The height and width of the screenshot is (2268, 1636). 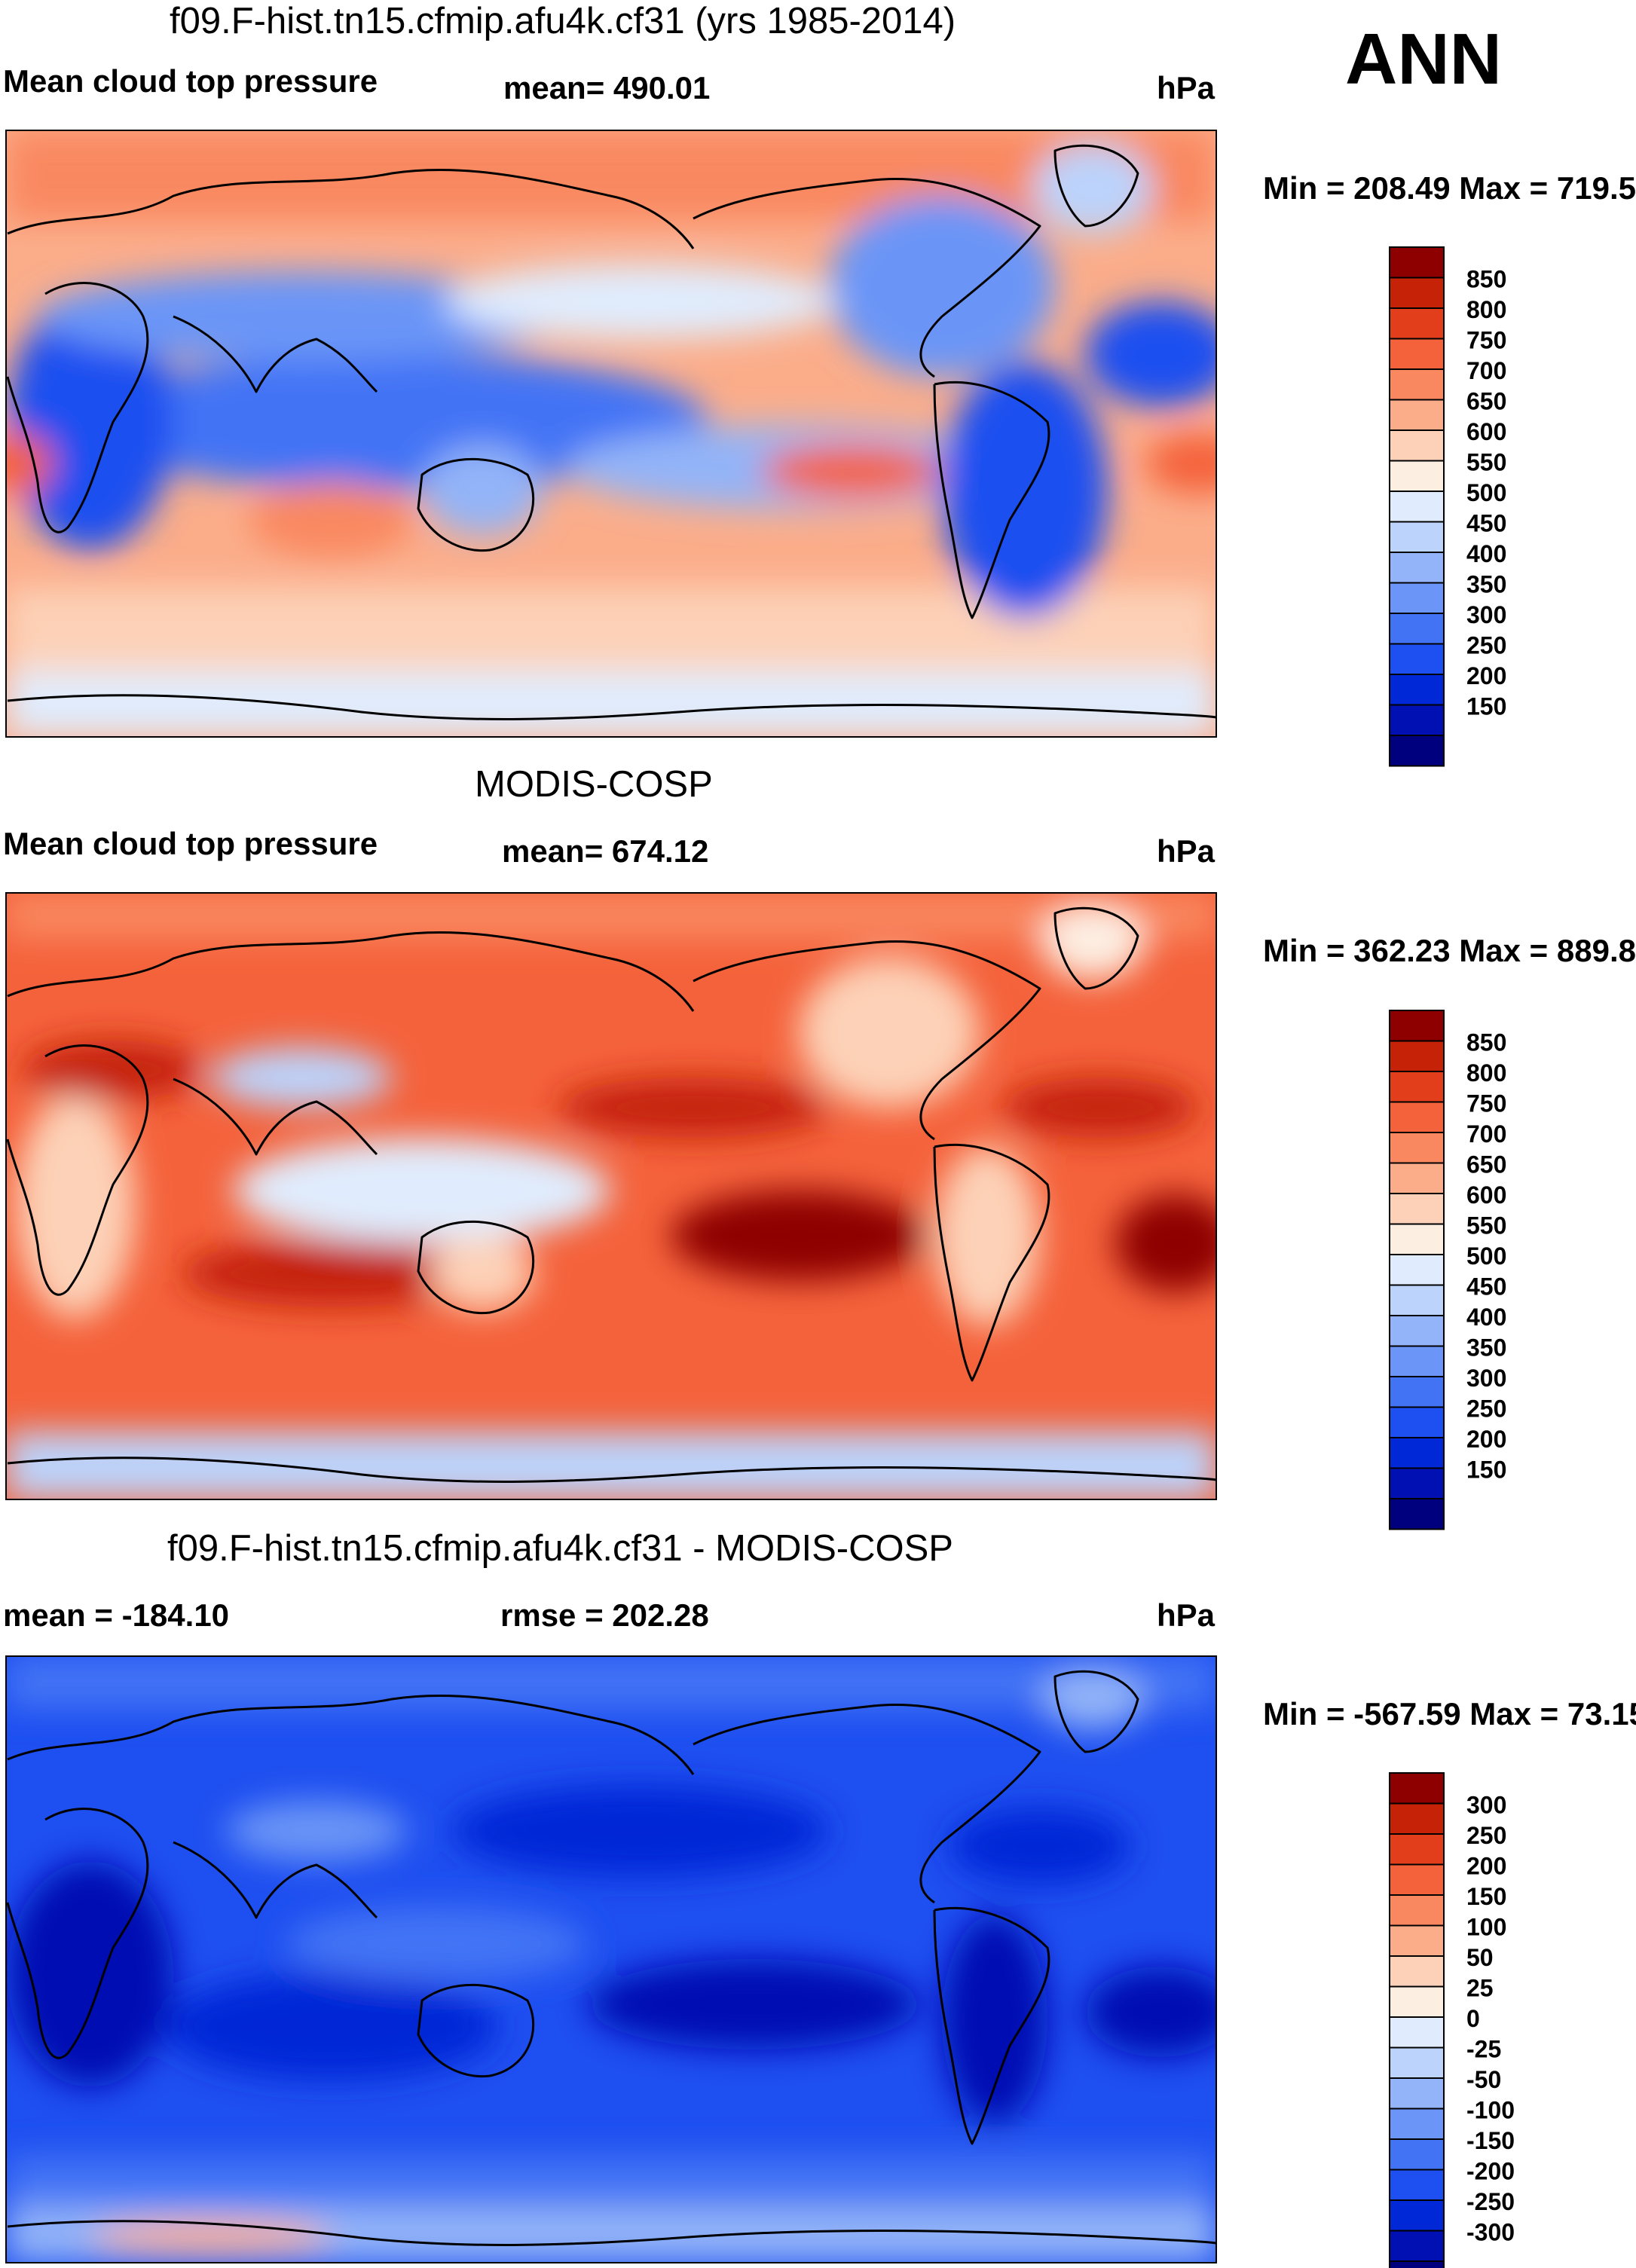 I want to click on colorbar-1-tick-label: 300, so click(x=1486, y=614).